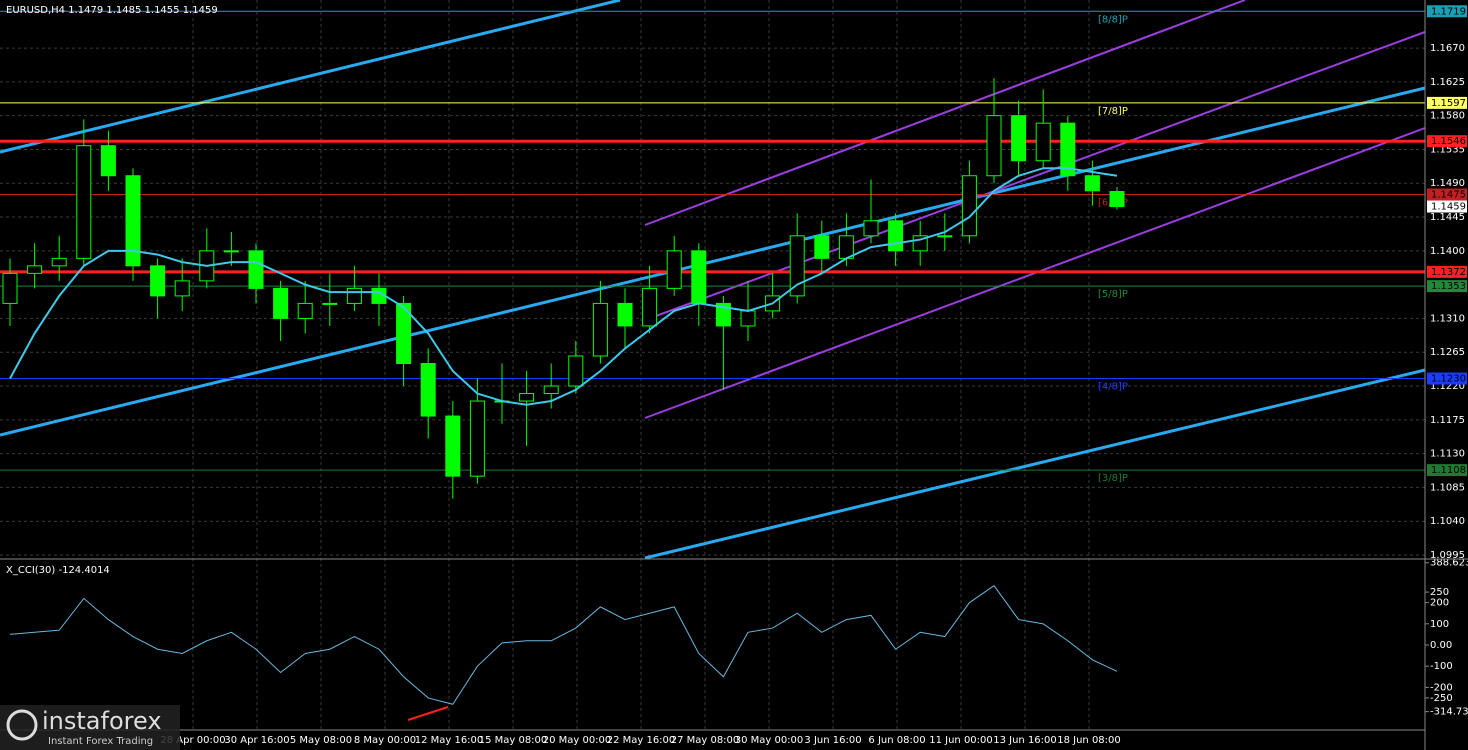 Image resolution: width=1468 pixels, height=750 pixels. What do you see at coordinates (1447, 149) in the screenshot?
I see `y-tick-label: 1.1535` at bounding box center [1447, 149].